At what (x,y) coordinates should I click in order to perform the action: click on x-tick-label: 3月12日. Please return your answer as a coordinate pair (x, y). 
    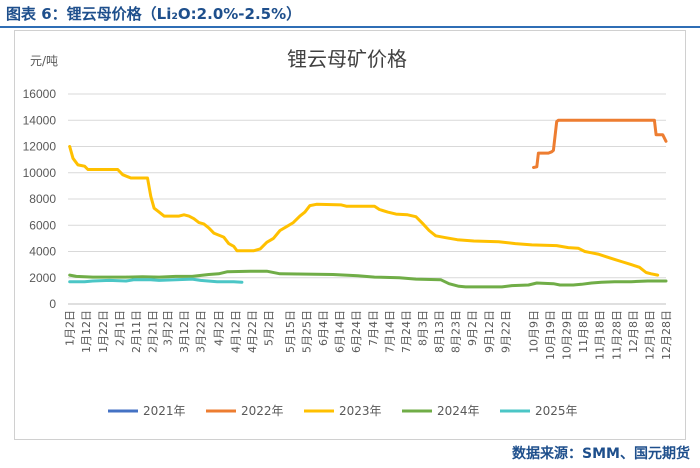
    Looking at the image, I should click on (184, 331).